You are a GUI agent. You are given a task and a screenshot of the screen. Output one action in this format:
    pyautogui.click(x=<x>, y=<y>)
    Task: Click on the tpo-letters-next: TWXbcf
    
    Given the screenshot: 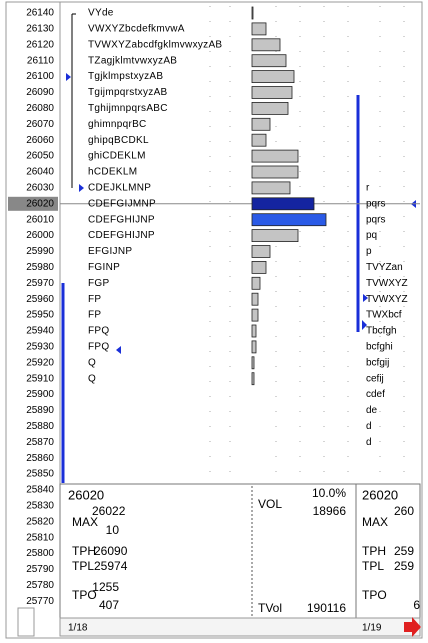 What is the action you would take?
    pyautogui.click(x=384, y=315)
    